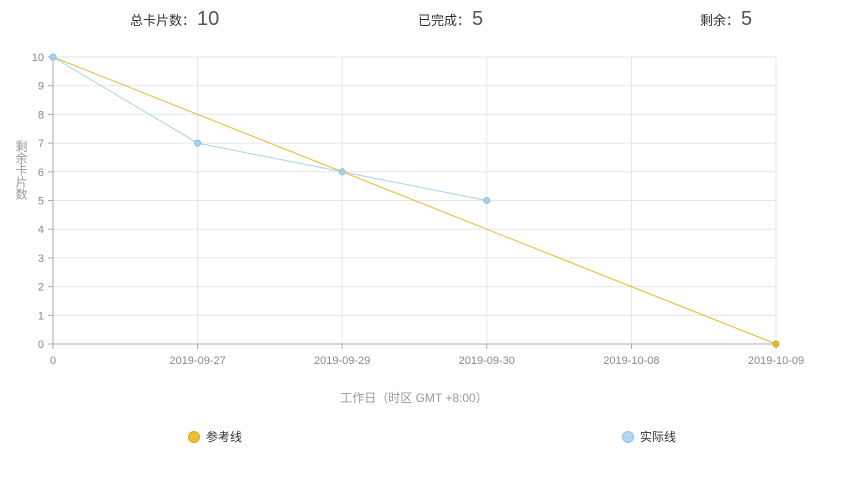 The image size is (849, 480). Describe the element at coordinates (478, 19) in the screenshot. I see `completed-value: 5` at that location.